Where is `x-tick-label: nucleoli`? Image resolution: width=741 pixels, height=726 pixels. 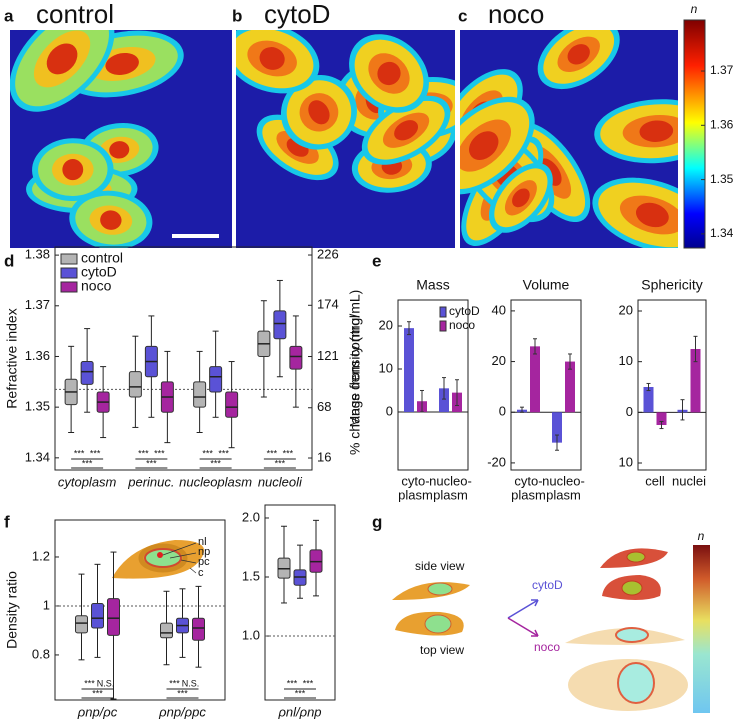 x-tick-label: nucleoli is located at coordinates (280, 481).